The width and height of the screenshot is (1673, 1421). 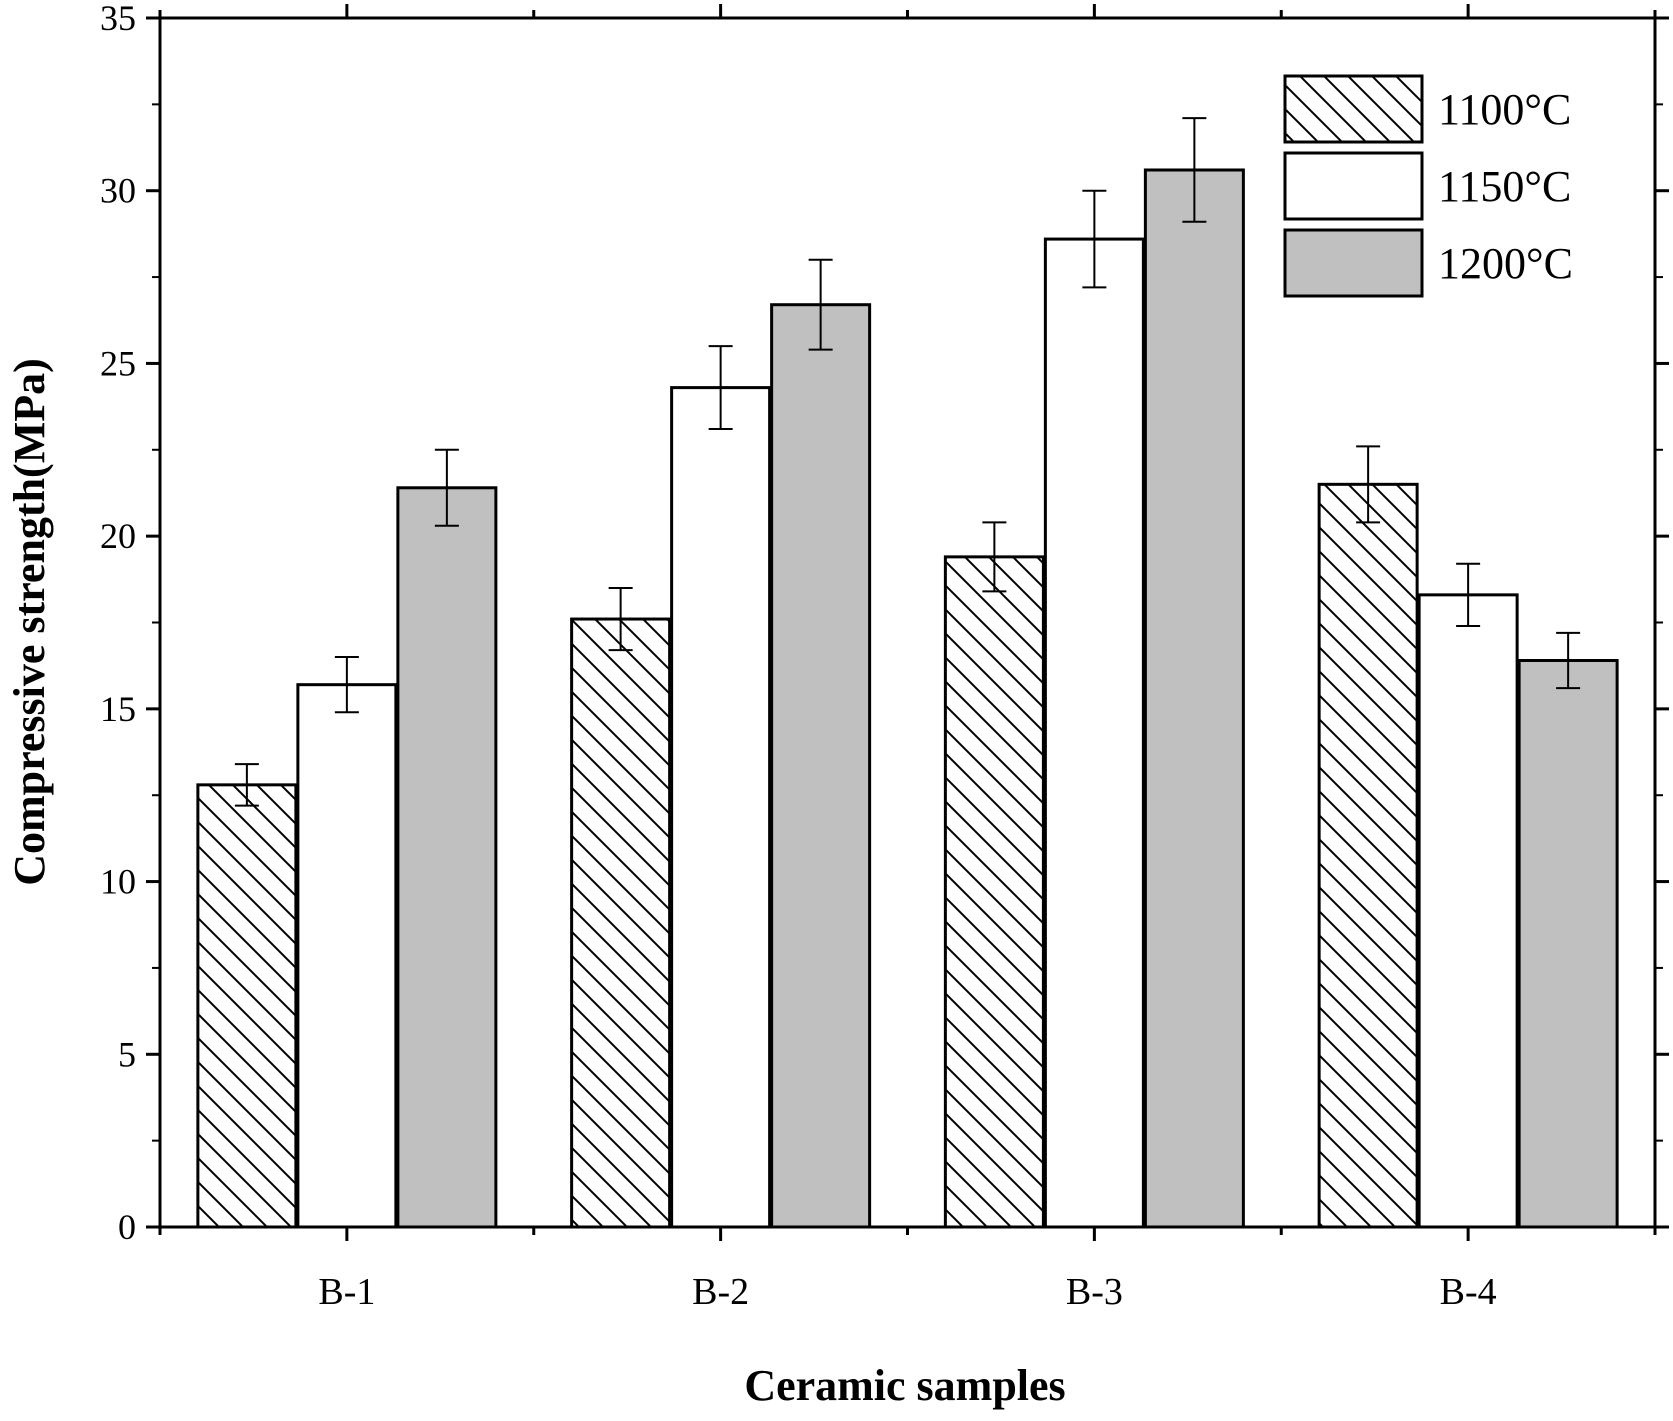 What do you see at coordinates (1094, 1292) in the screenshot?
I see `x-tick-label-B-3: B-3` at bounding box center [1094, 1292].